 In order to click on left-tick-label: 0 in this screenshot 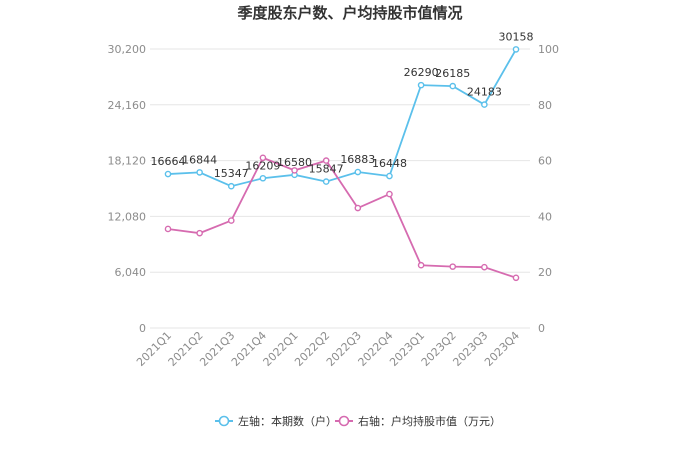, I will do `click(142, 328)`.